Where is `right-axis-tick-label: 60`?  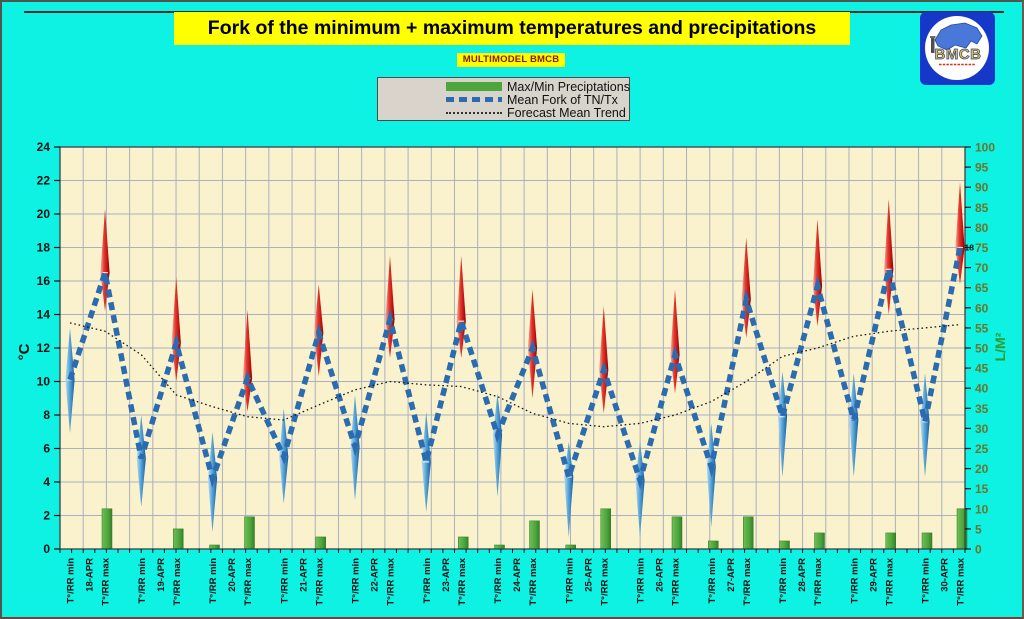
right-axis-tick-label: 60 is located at coordinates (982, 308).